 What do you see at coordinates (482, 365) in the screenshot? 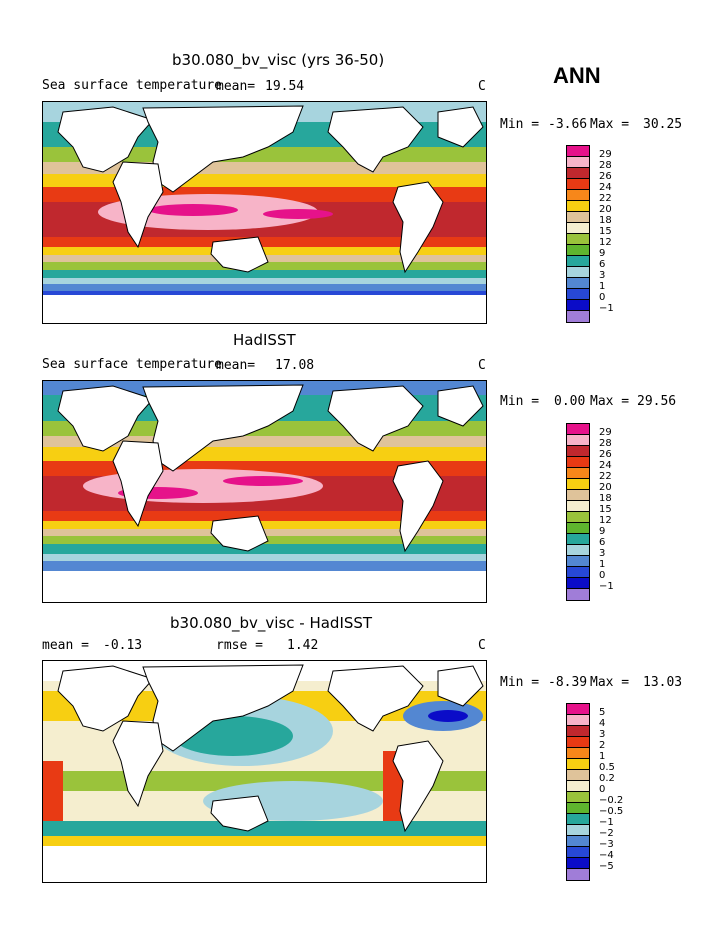
I see `panel2-unit: C` at bounding box center [482, 365].